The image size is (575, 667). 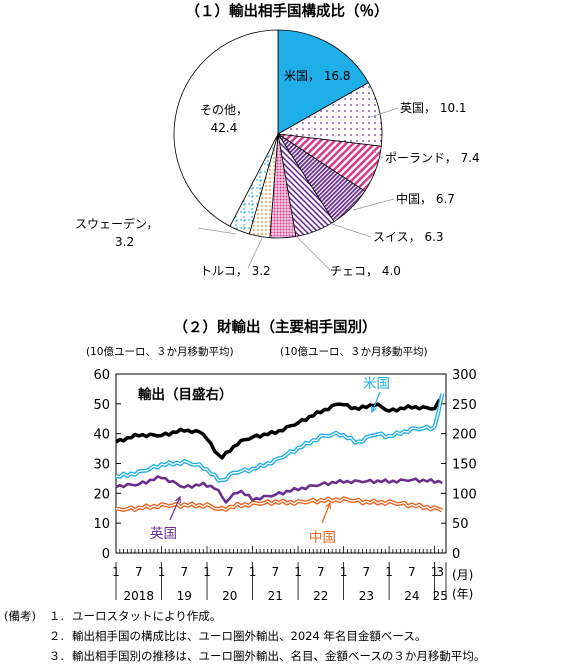 What do you see at coordinates (184, 594) in the screenshot?
I see `x-year-label: 19` at bounding box center [184, 594].